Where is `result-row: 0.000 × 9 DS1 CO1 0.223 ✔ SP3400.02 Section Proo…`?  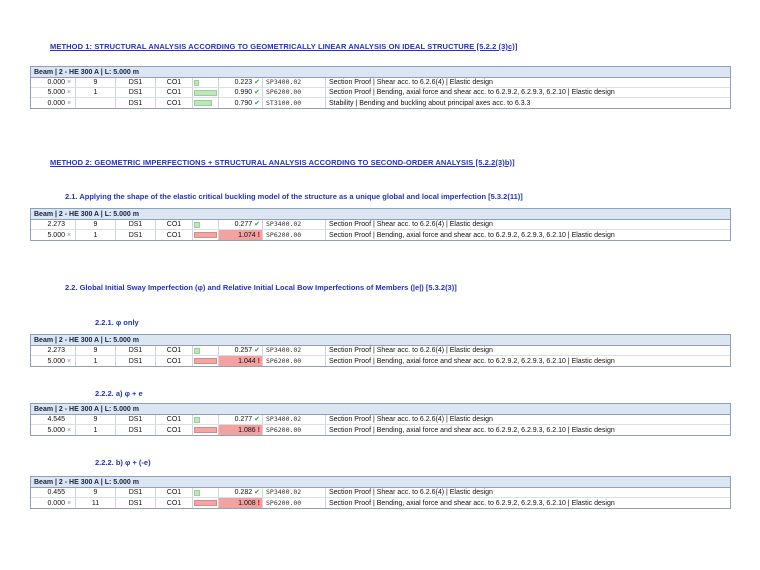 result-row: 0.000 × 9 DS1 CO1 0.223 ✔ SP3400.02 Section Proo… is located at coordinates (380, 83).